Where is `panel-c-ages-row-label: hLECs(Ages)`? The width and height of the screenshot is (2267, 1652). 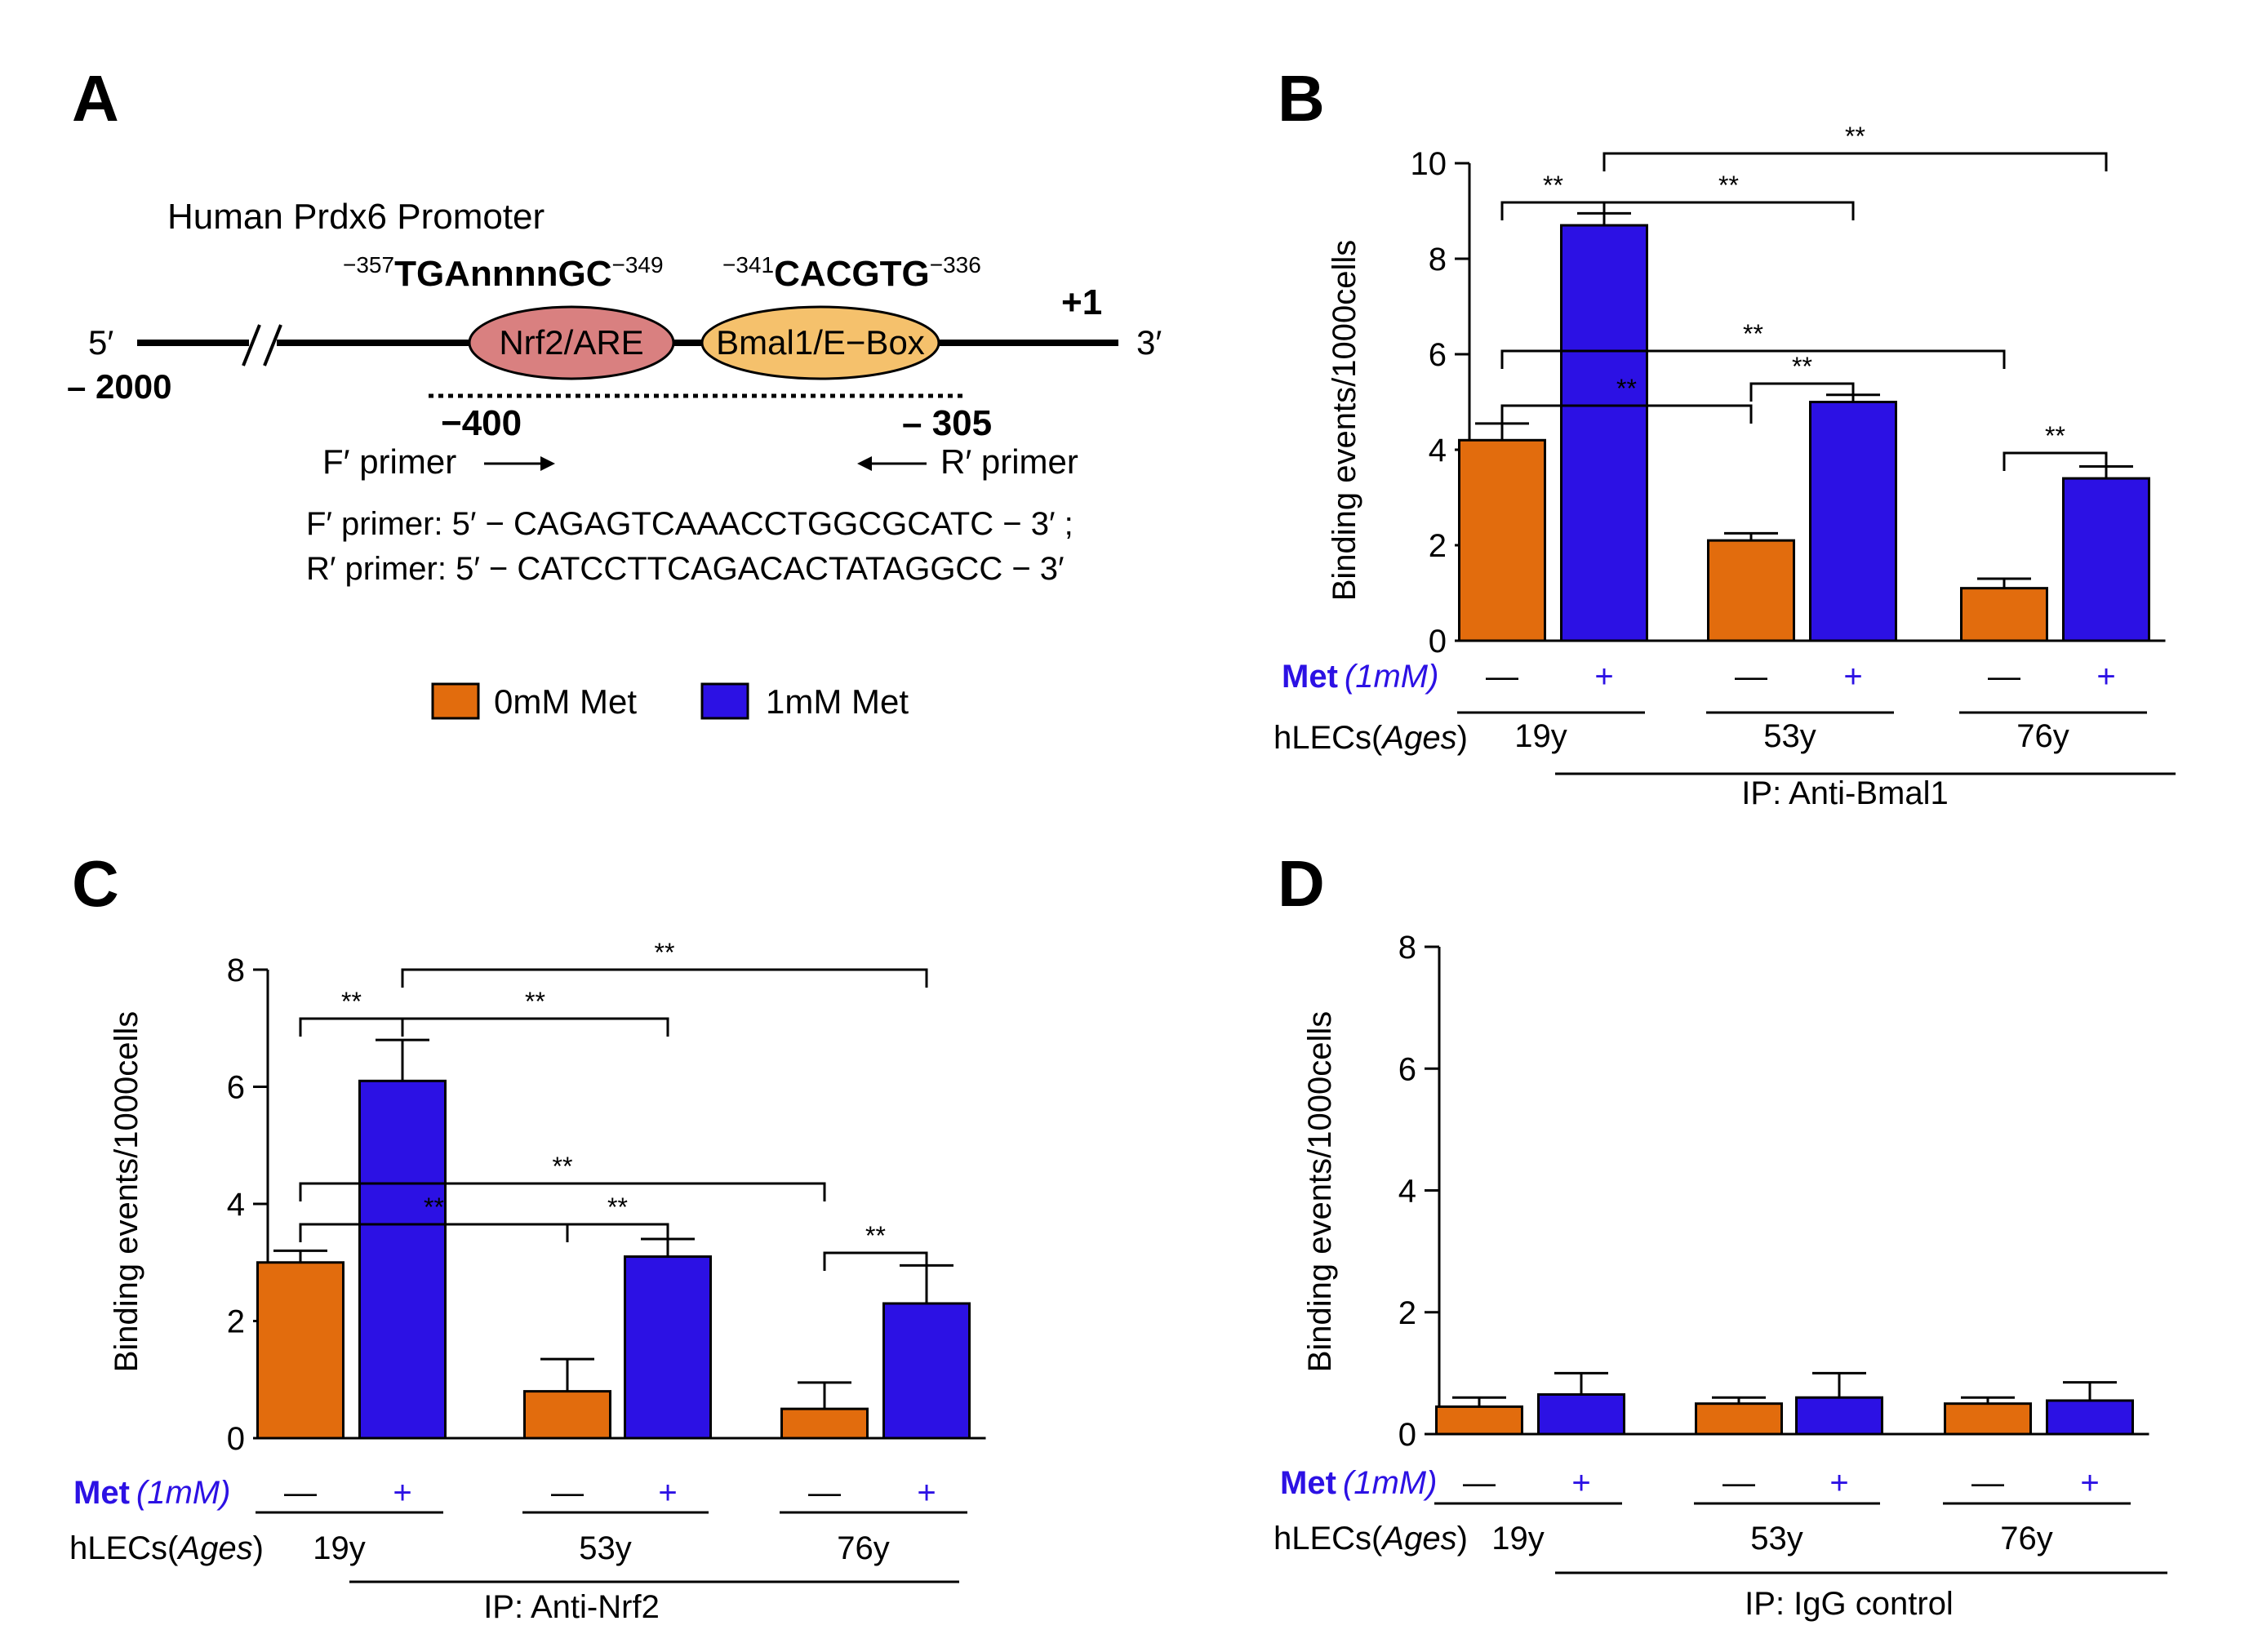
panel-c-ages-row-label: hLECs(Ages) is located at coordinates (166, 1548).